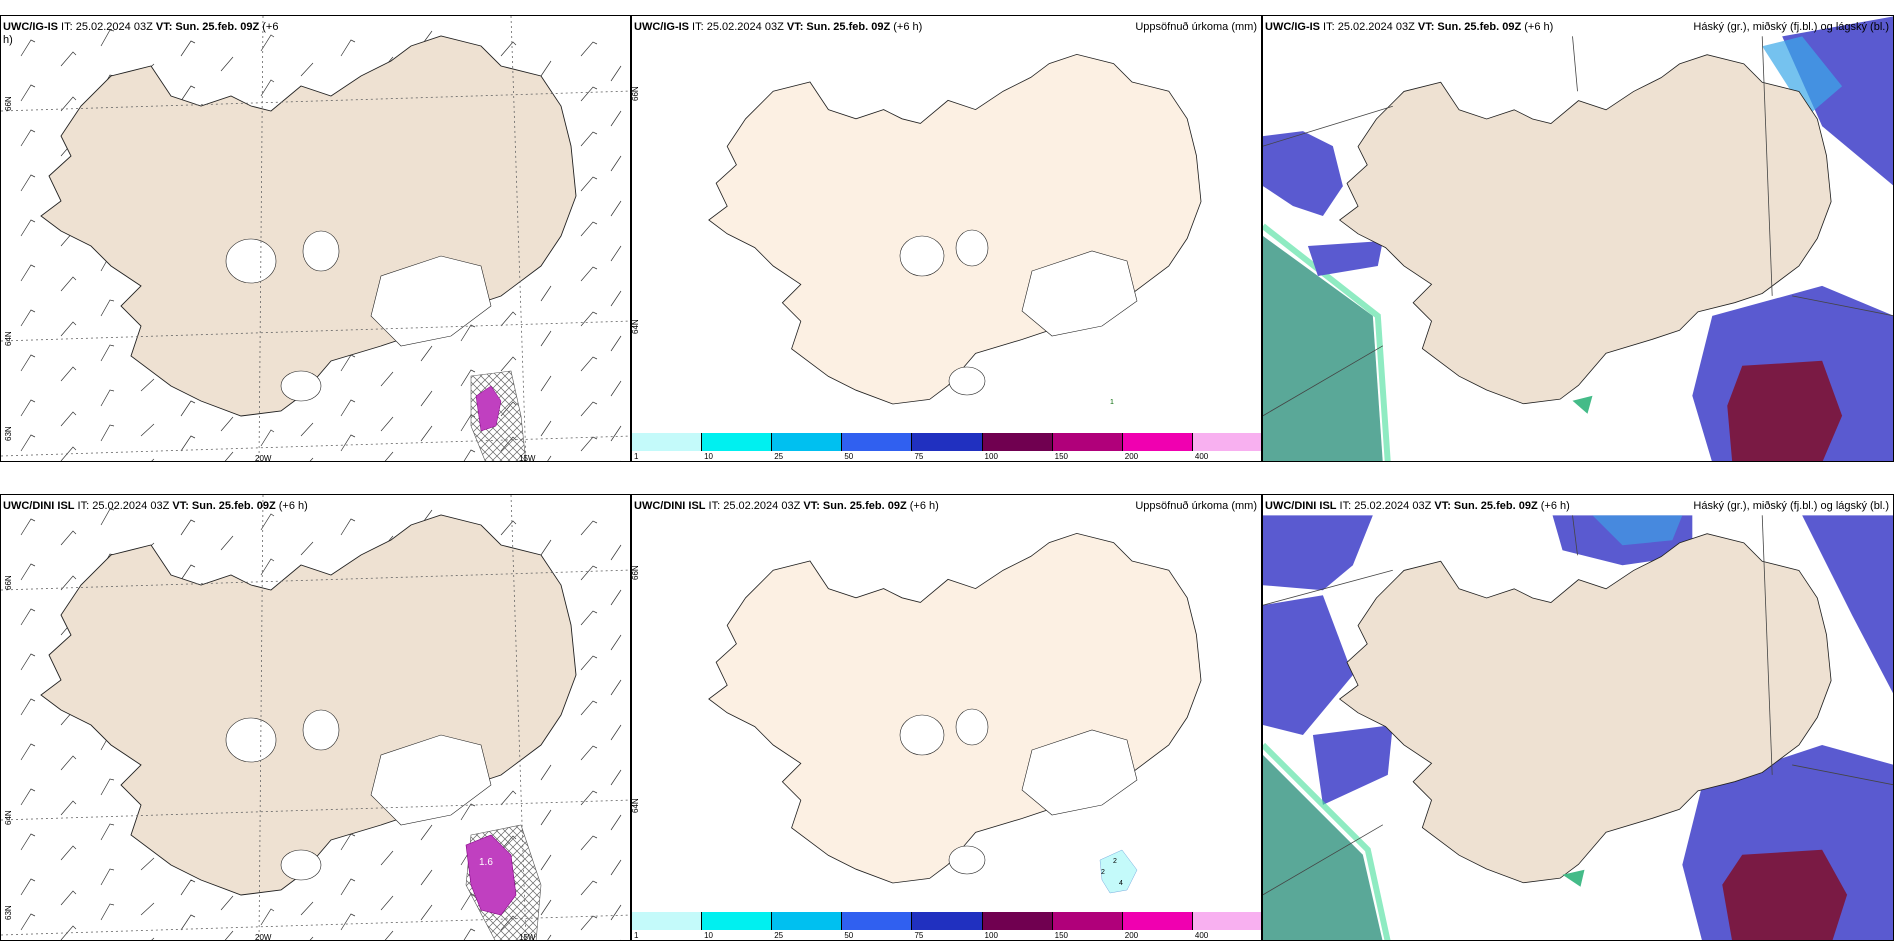 The width and height of the screenshot is (1900, 950). I want to click on precip-point-label: 1, so click(1112, 402).